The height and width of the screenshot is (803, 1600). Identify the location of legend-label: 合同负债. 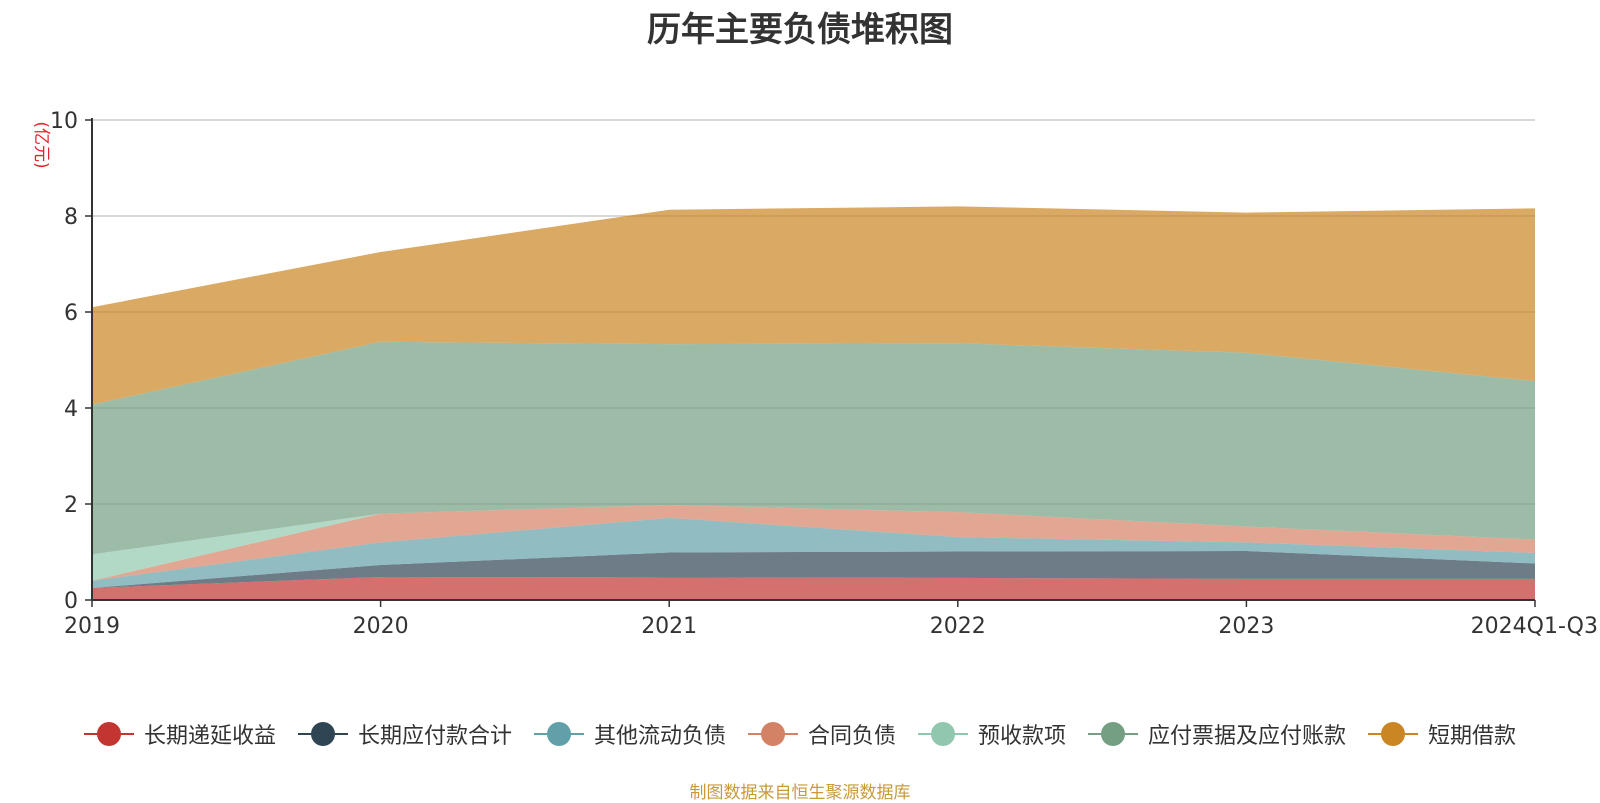
(851, 736).